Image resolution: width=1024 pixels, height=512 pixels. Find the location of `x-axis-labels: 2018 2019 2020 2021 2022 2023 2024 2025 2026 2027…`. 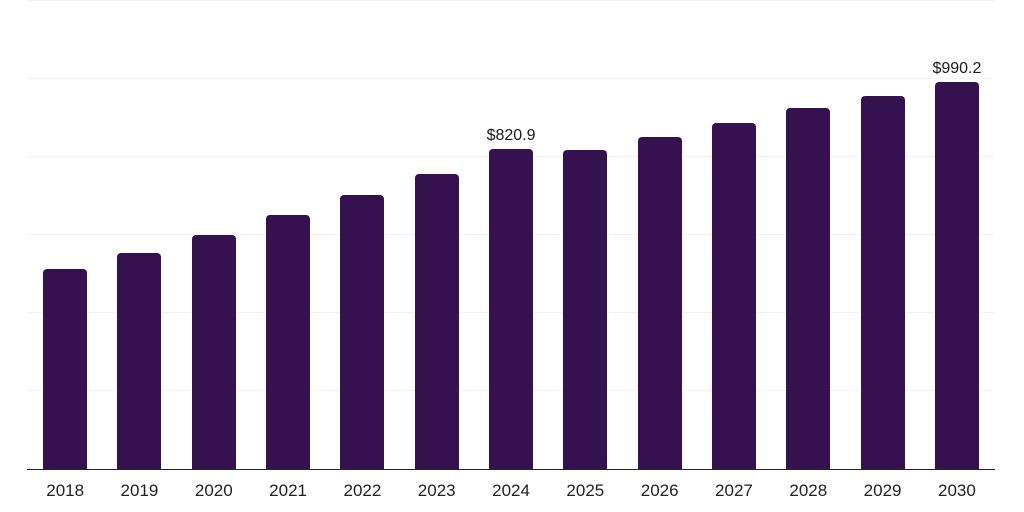

x-axis-labels: 2018 2019 2020 2021 2022 2023 2024 2025 2026 2027… is located at coordinates (511, 491).